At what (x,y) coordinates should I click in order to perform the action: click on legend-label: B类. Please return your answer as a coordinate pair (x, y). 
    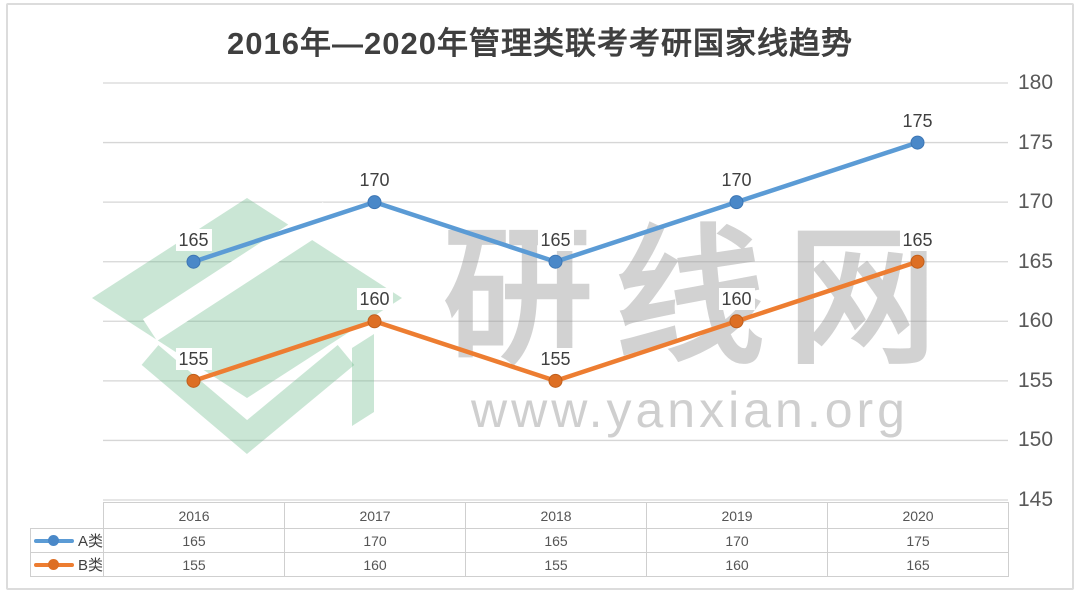
    Looking at the image, I should click on (91, 565).